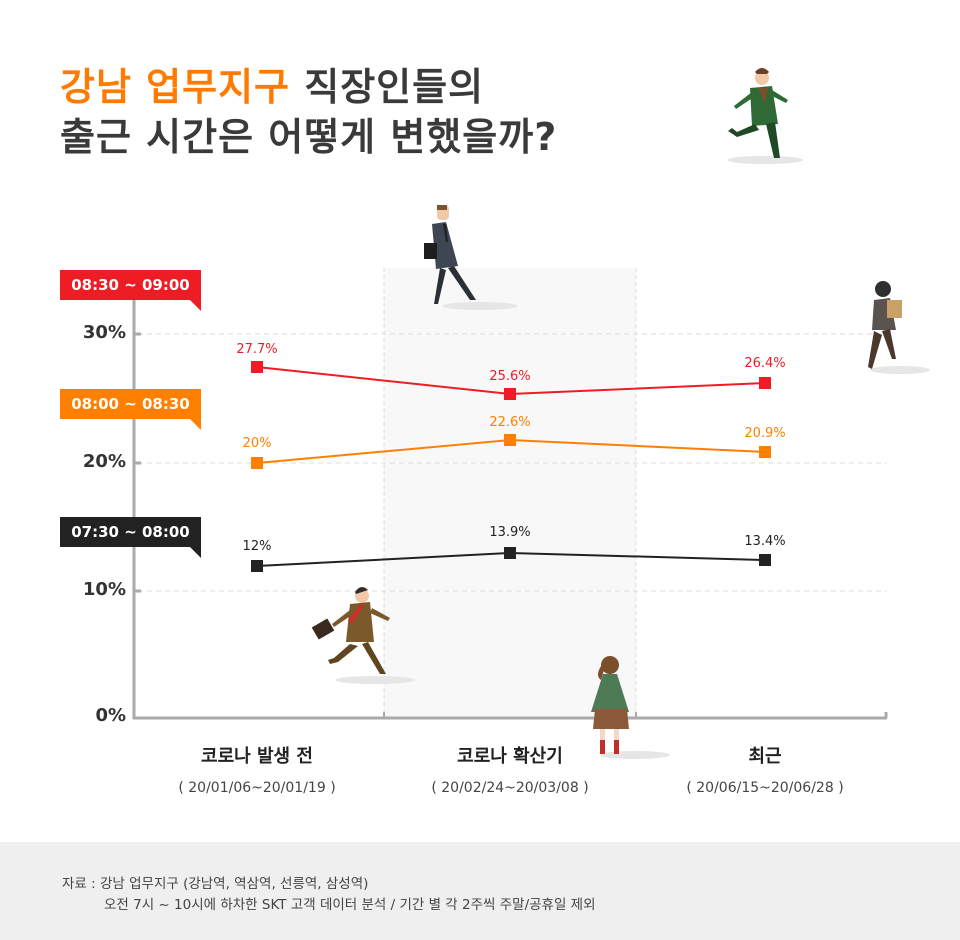 The width and height of the screenshot is (960, 940). I want to click on value-label: 20.9%, so click(765, 433).